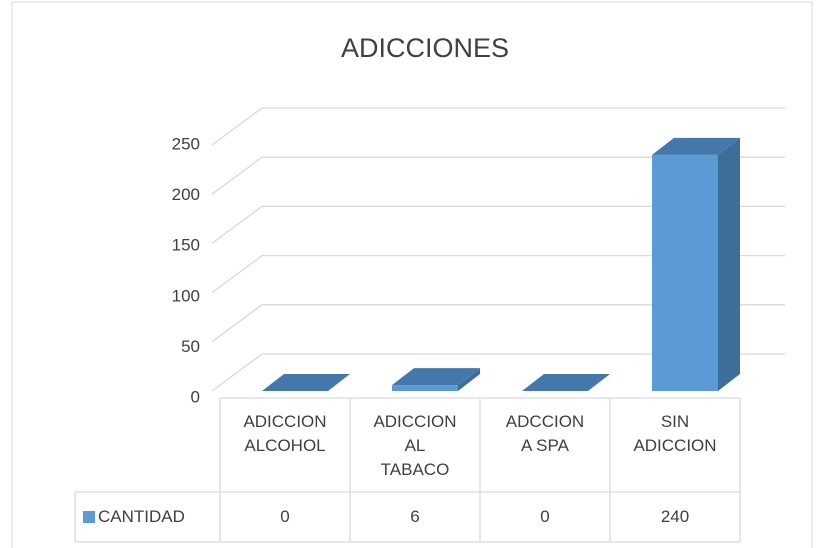 Image resolution: width=828 pixels, height=548 pixels. What do you see at coordinates (186, 245) in the screenshot?
I see `y-tick-label: 150` at bounding box center [186, 245].